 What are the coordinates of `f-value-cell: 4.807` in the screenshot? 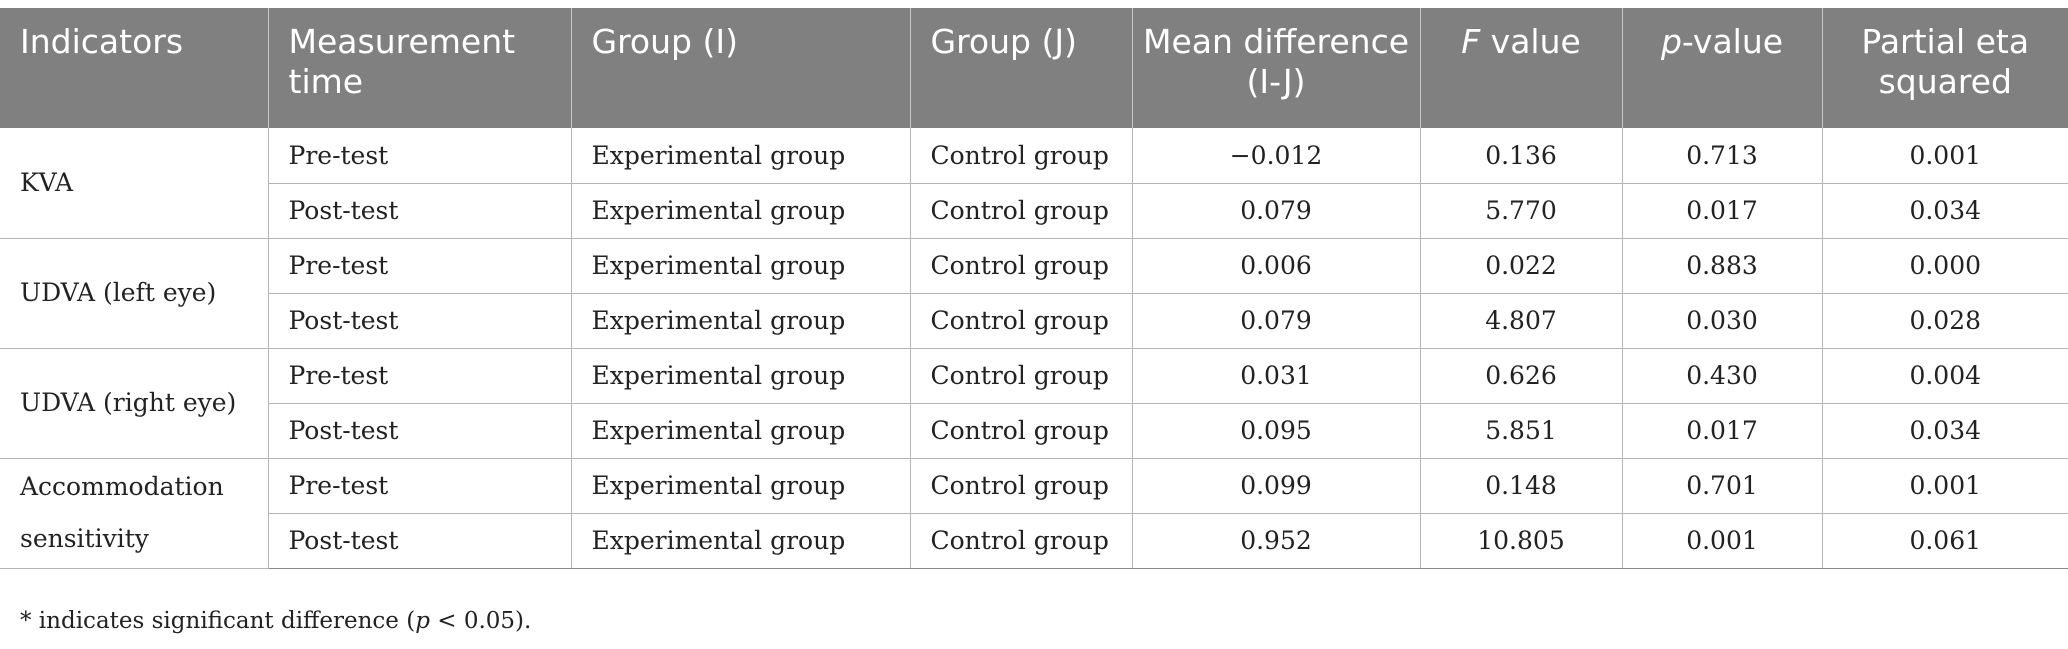 It's located at (1521, 321).